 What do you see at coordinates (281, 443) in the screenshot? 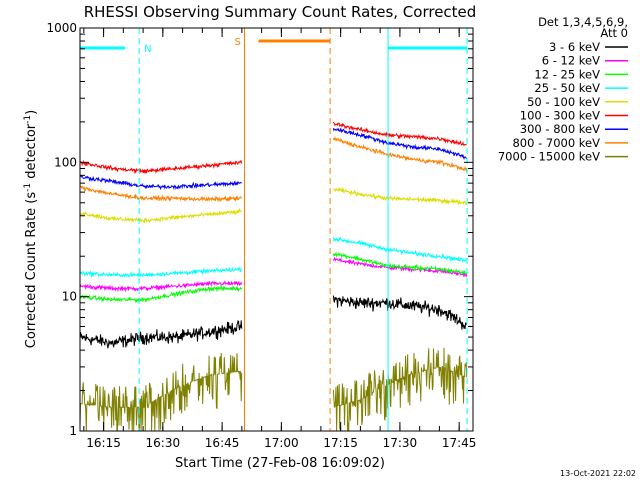
I see `x-tick-label-4: 17:00` at bounding box center [281, 443].